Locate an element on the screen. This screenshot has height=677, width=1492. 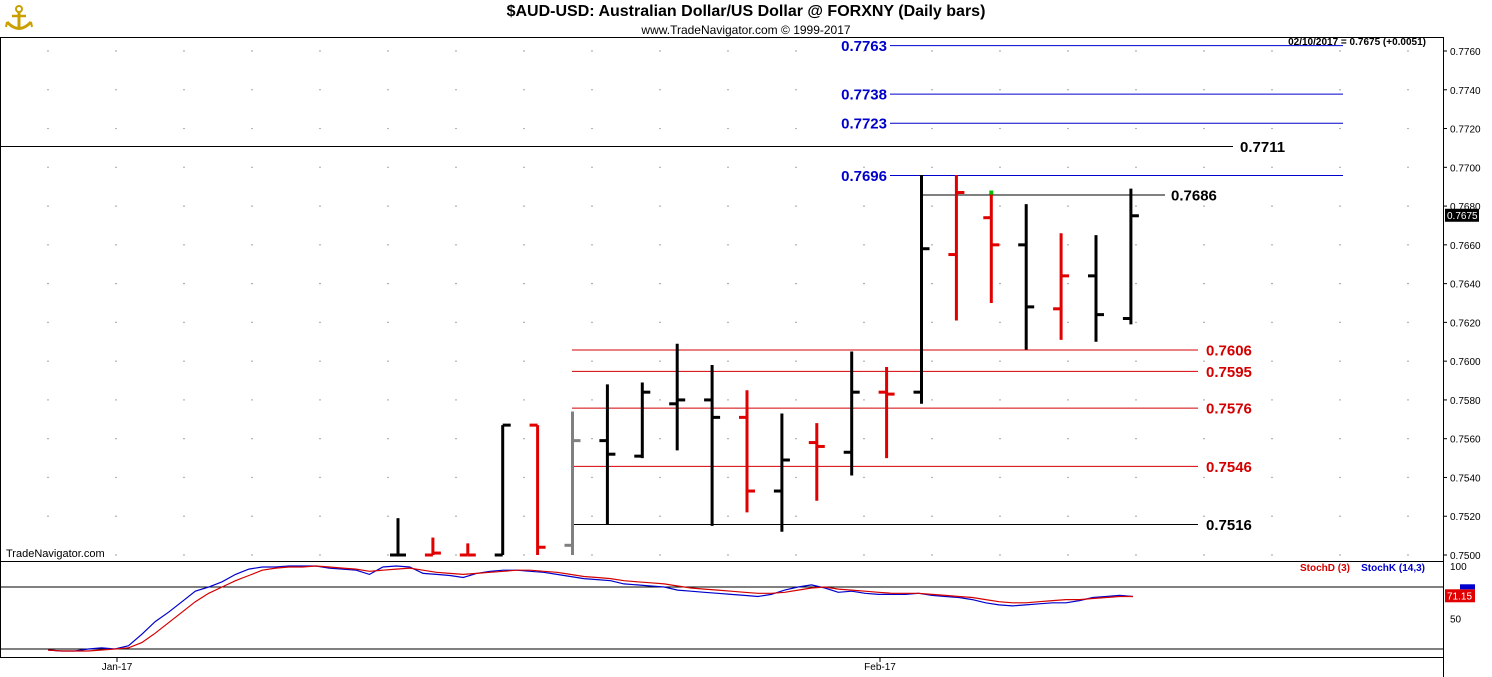
high-marker is located at coordinates (991, 192).